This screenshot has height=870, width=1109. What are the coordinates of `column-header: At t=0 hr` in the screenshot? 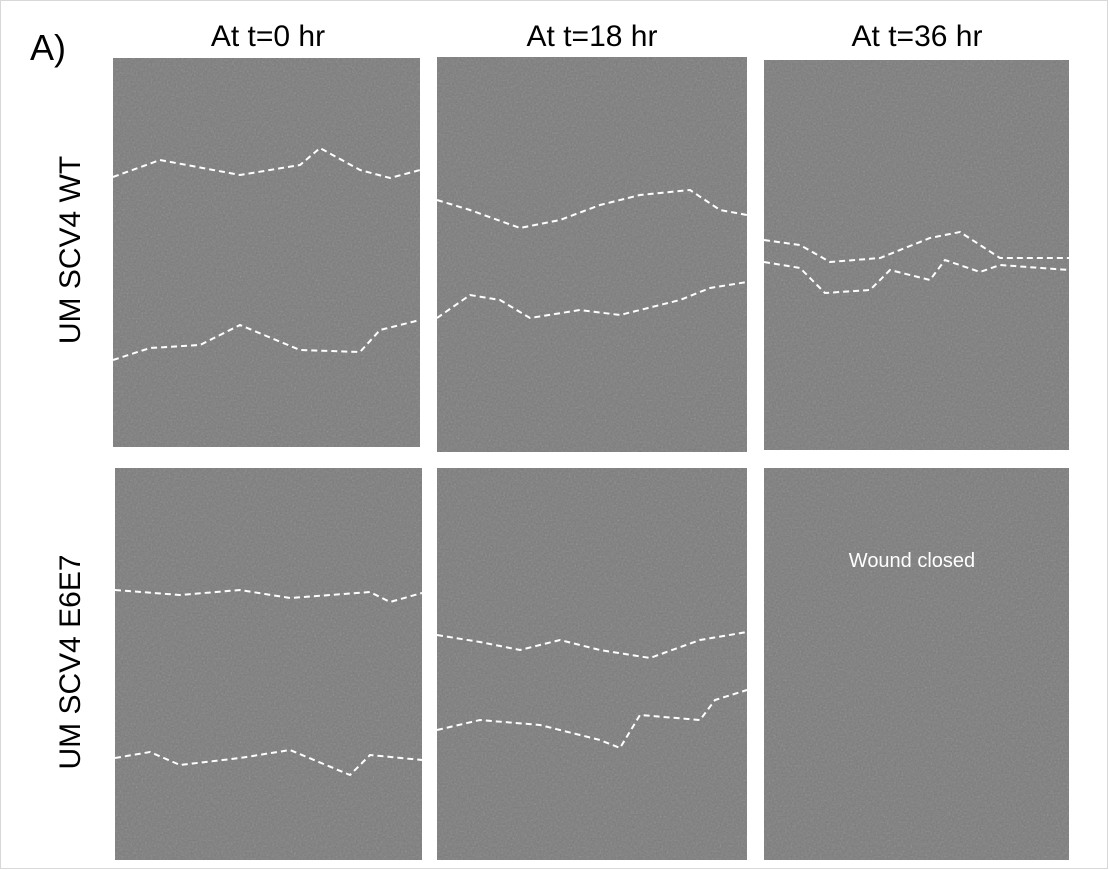 It's located at (268, 36).